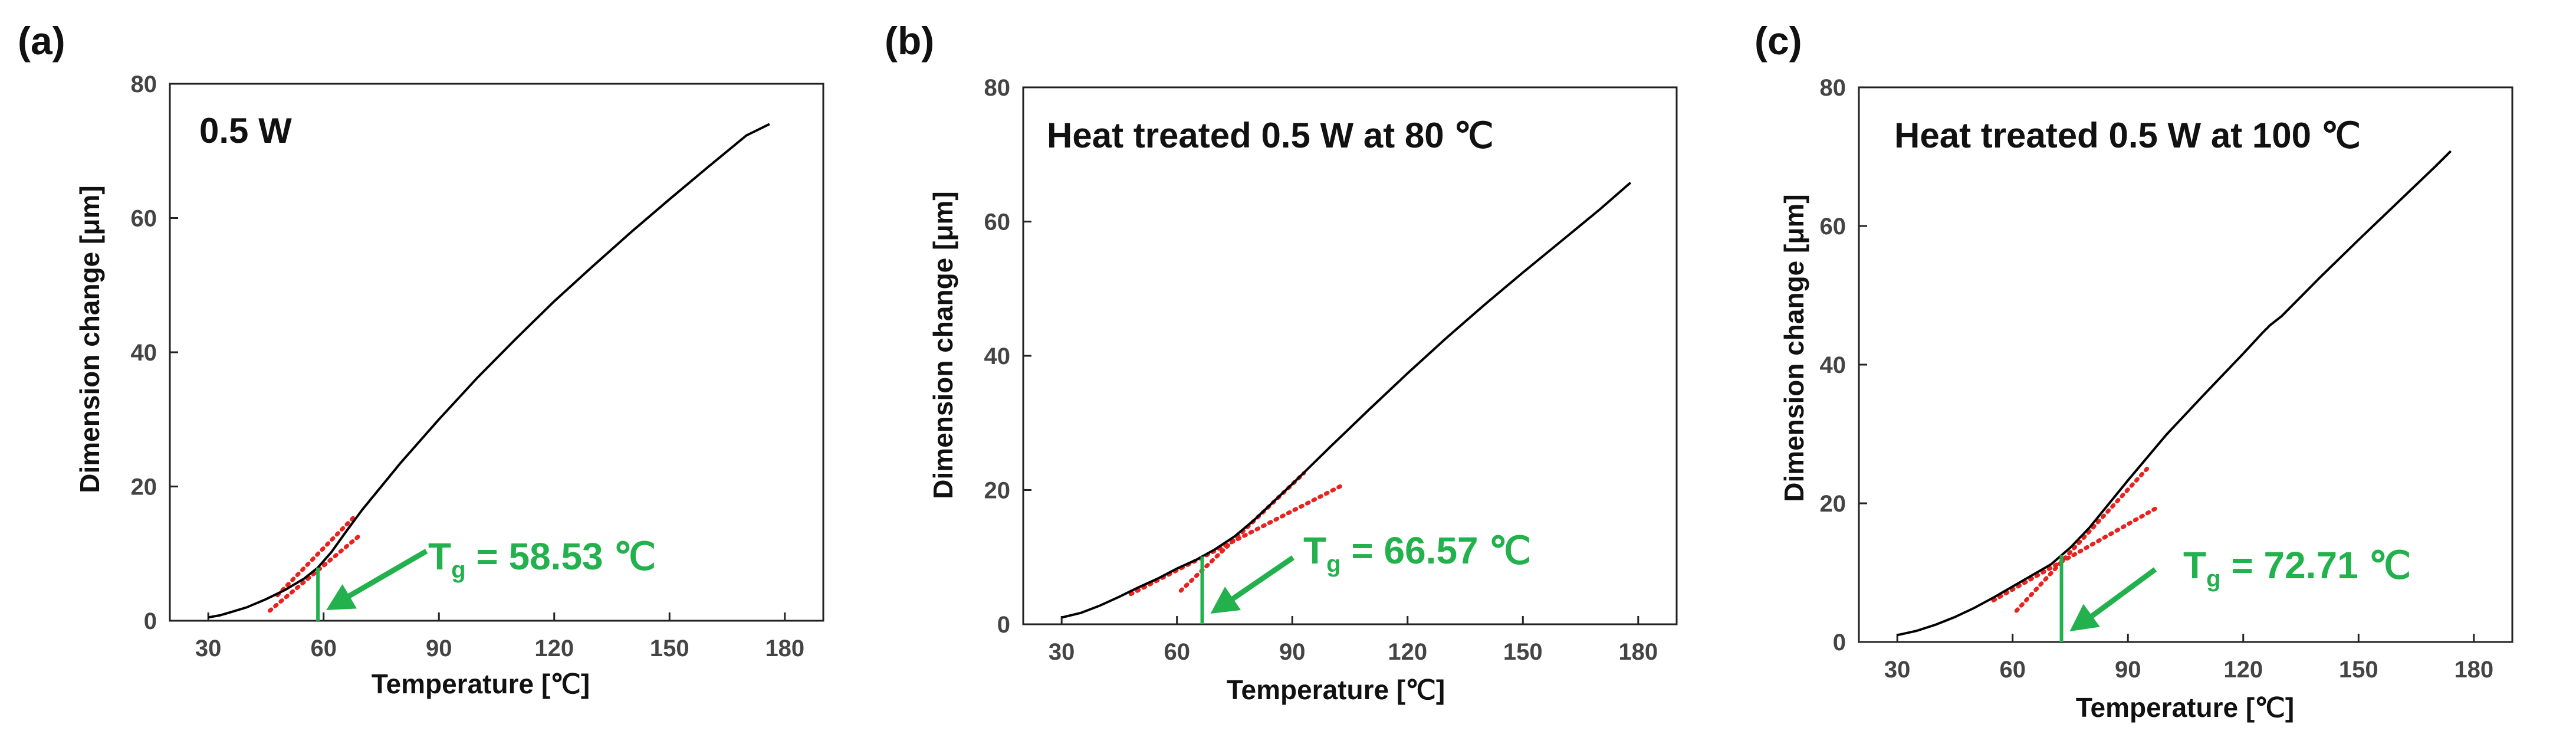 This screenshot has width=2576, height=747. I want to click on tg-value: = 72.71 ℃, so click(2316, 565).